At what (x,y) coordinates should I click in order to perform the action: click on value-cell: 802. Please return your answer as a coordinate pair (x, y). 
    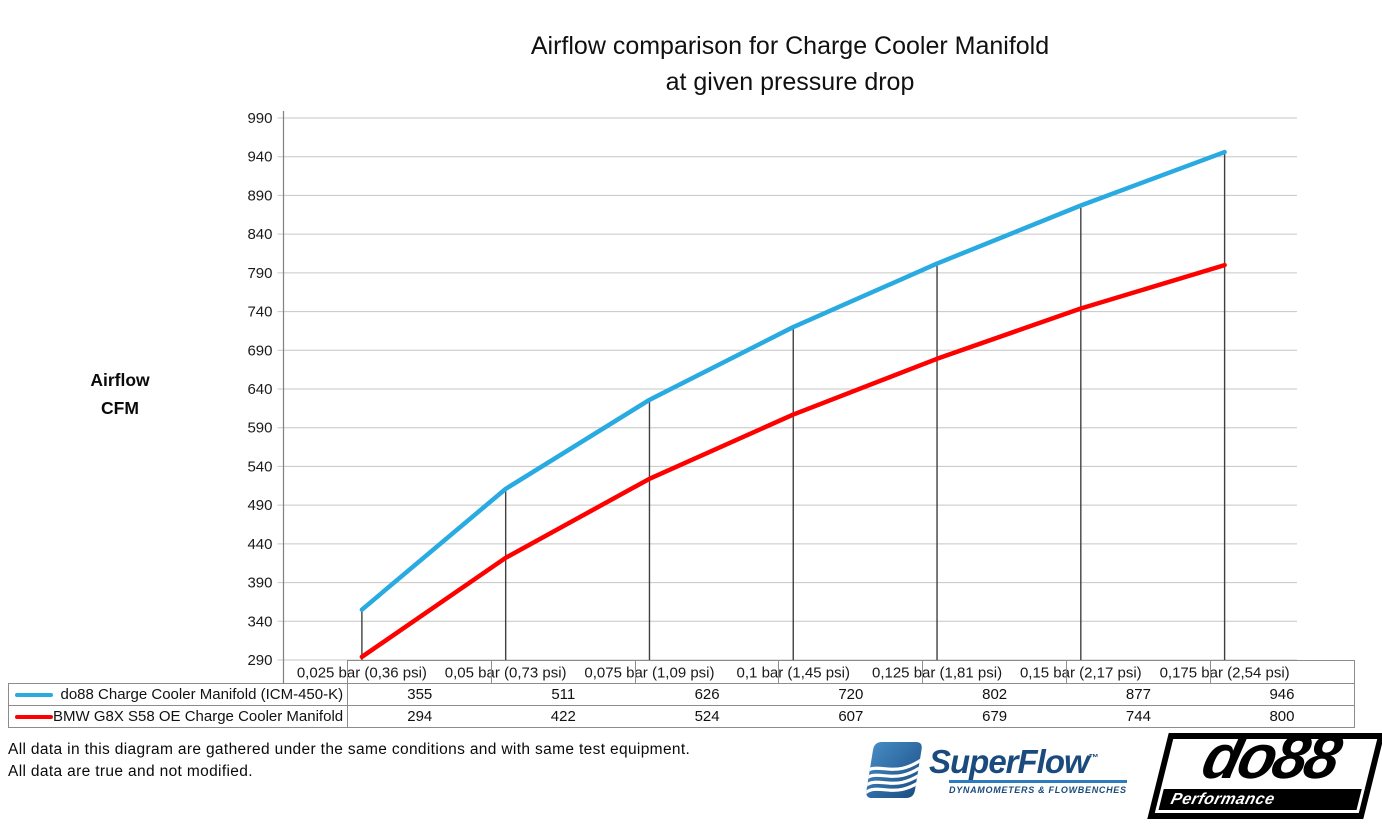
    Looking at the image, I should click on (994, 694).